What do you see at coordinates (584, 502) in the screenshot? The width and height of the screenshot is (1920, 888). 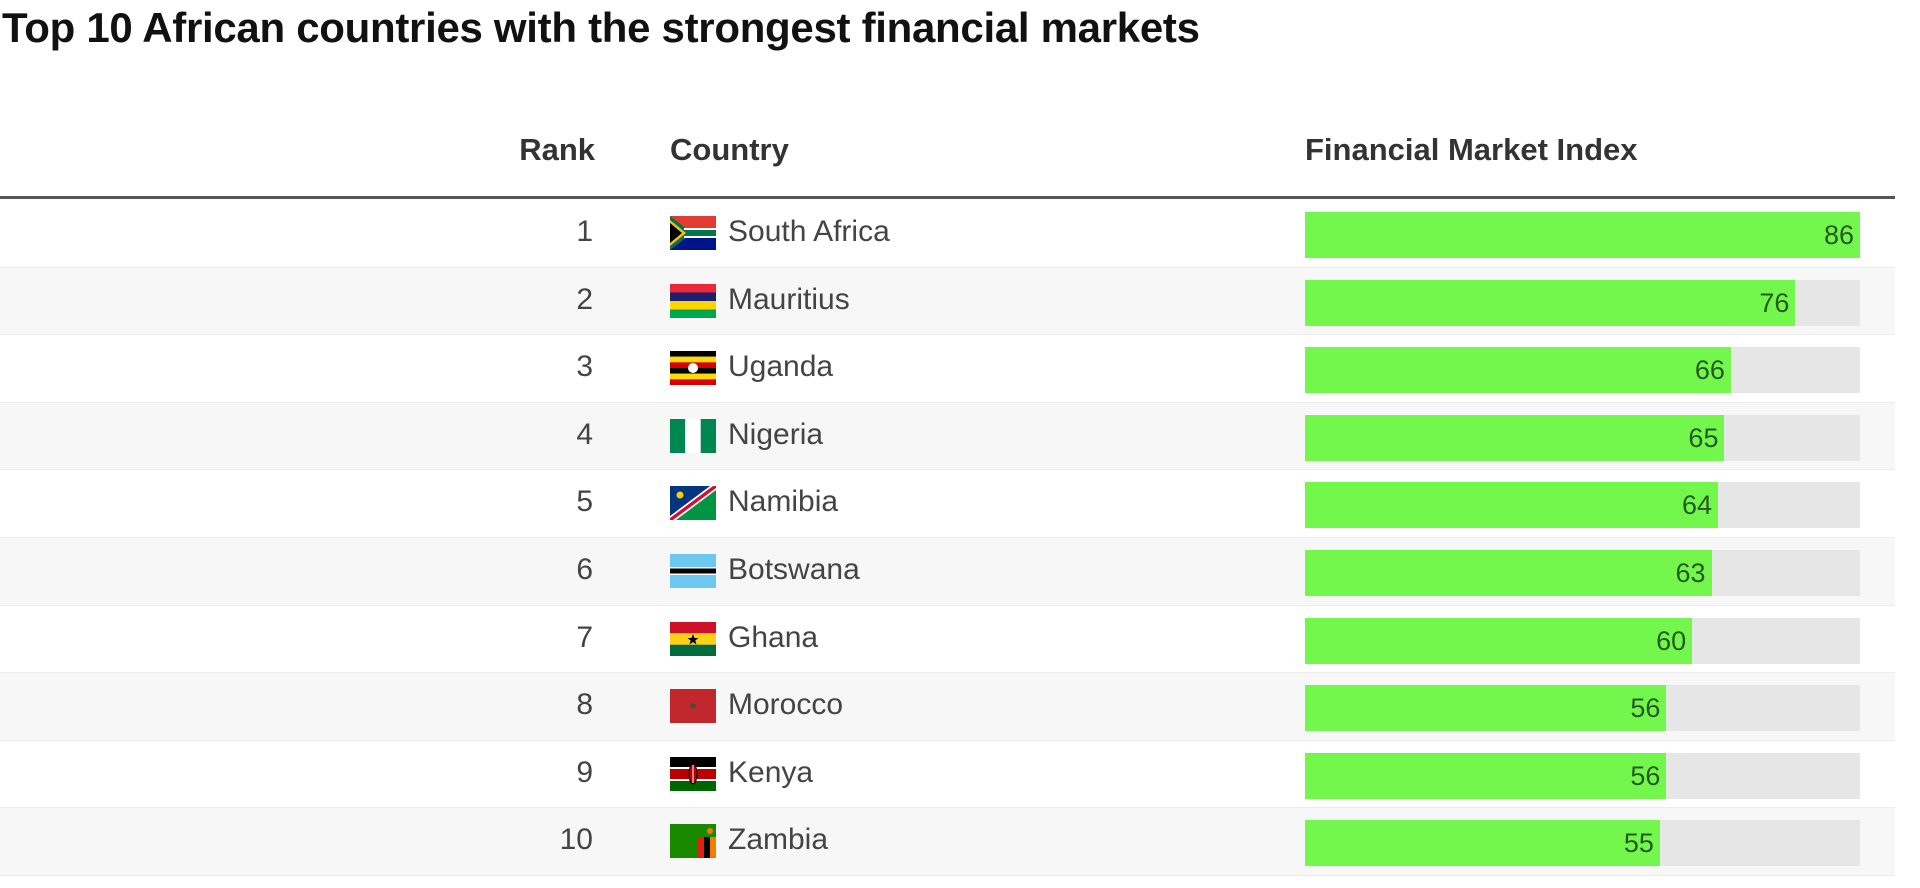 I see `rank-cell: 5` at bounding box center [584, 502].